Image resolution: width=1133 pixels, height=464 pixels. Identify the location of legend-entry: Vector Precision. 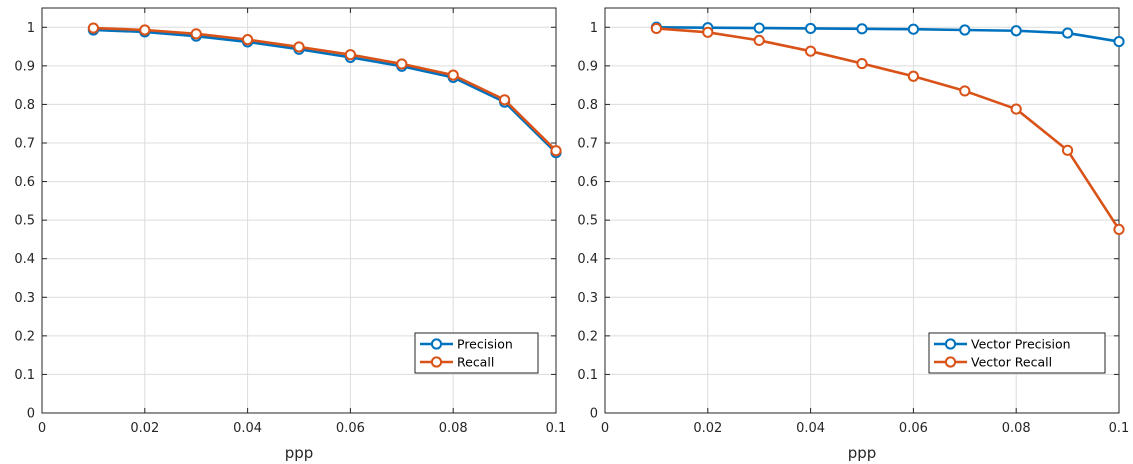
(1021, 344).